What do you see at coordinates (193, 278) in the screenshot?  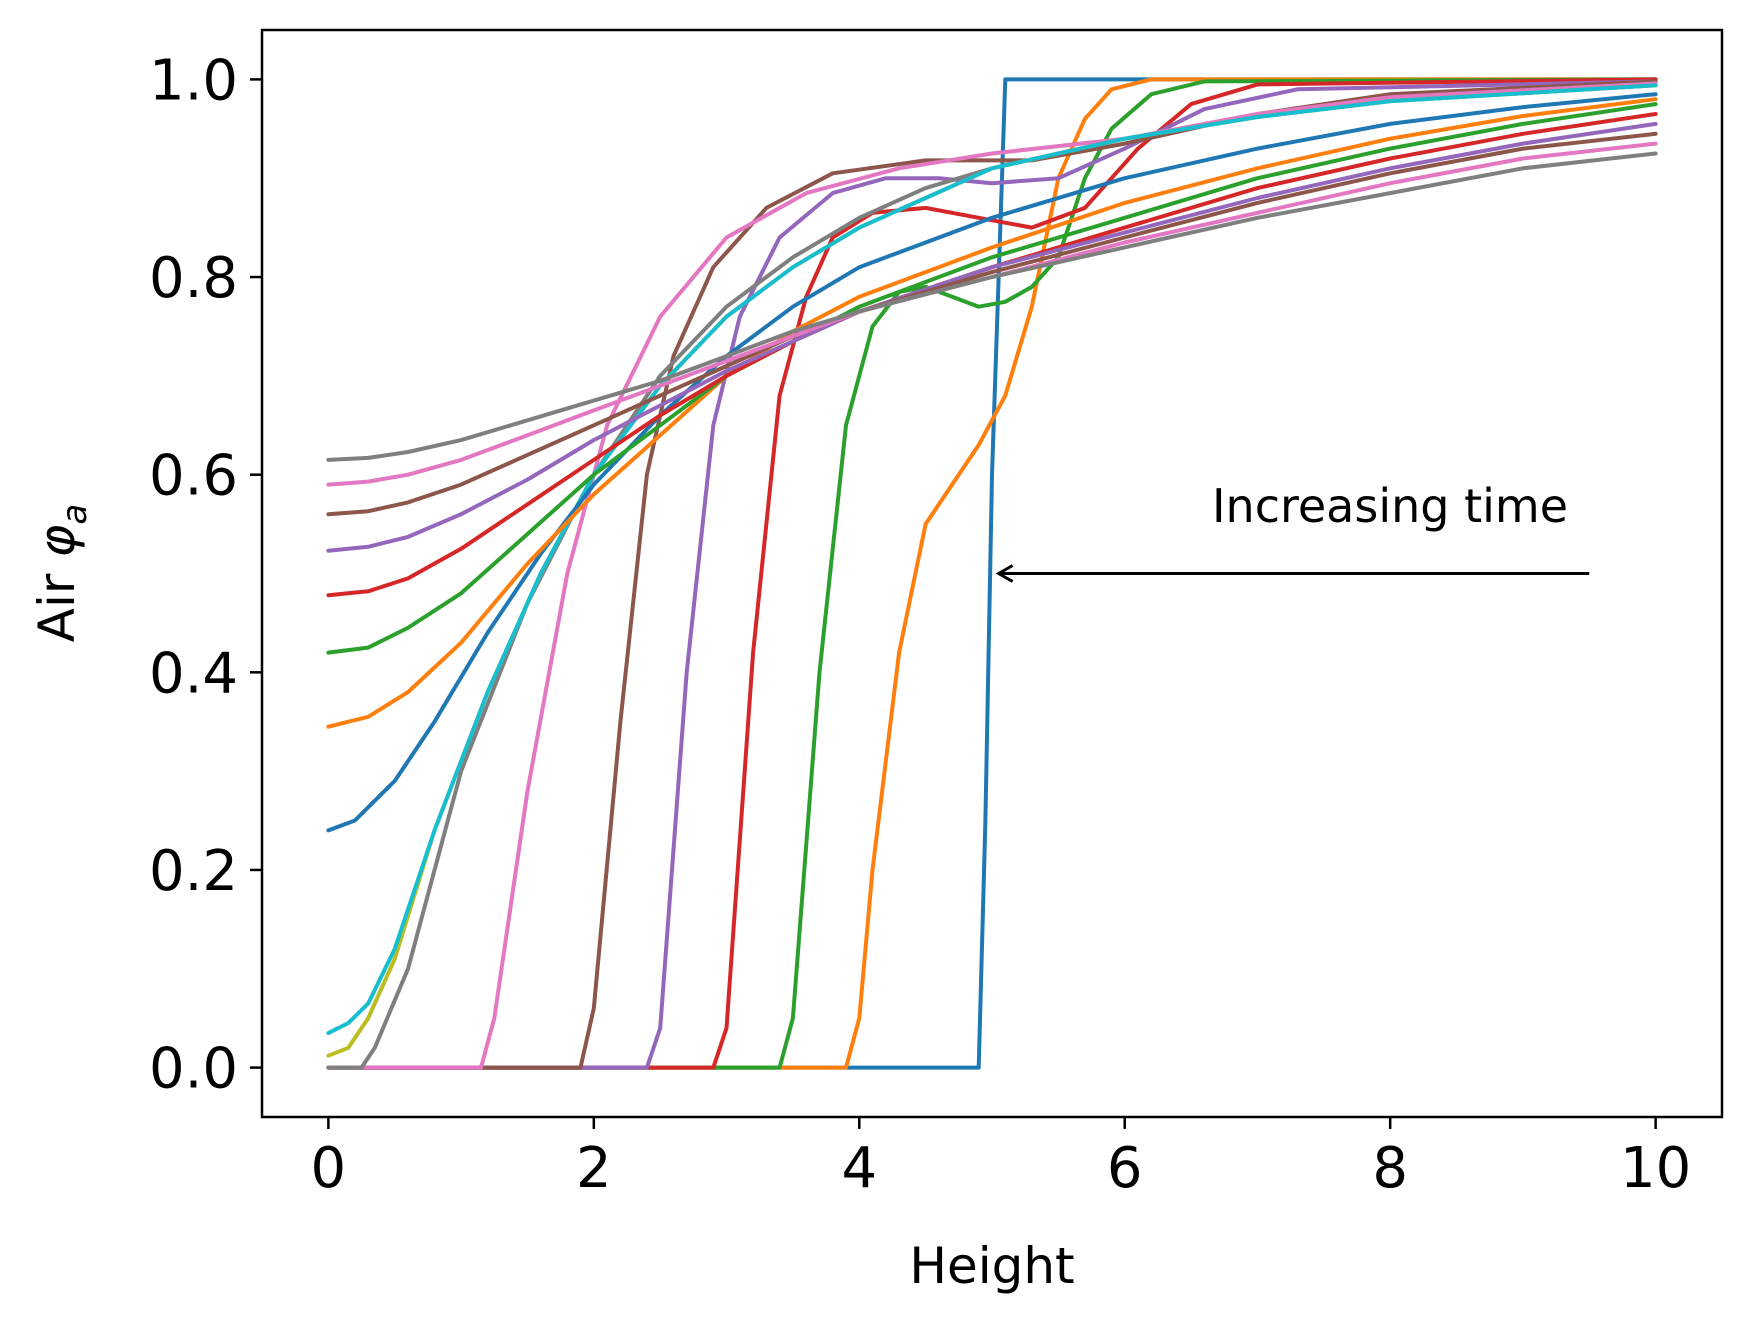 I see `y-tick-label: 0.8` at bounding box center [193, 278].